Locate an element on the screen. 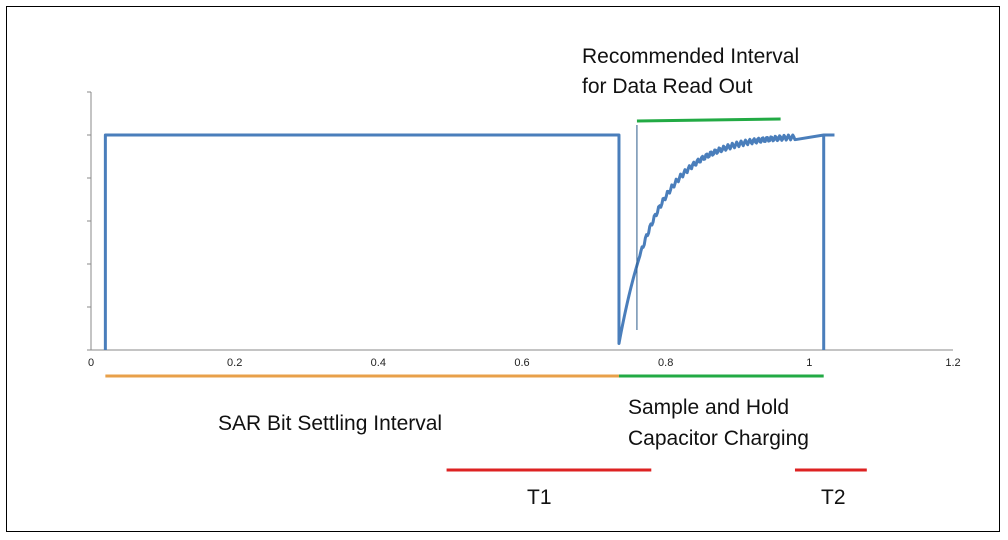 Image resolution: width=1008 pixels, height=540 pixels. sar-label: SAR Bit Settling Interval is located at coordinates (330, 423).